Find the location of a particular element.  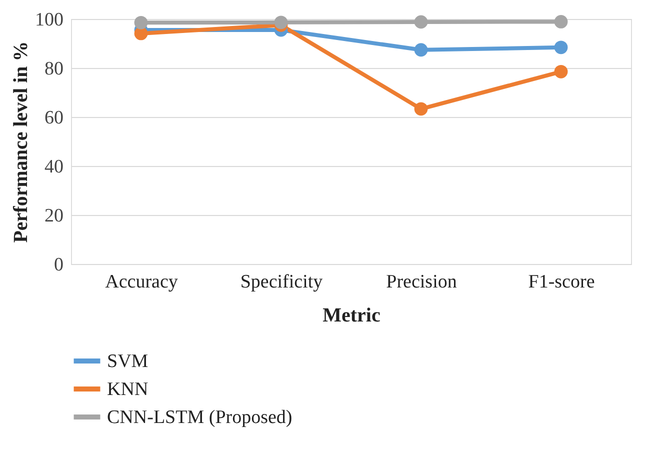

legend-label: CNN-LSTM (Proposed) is located at coordinates (199, 417).